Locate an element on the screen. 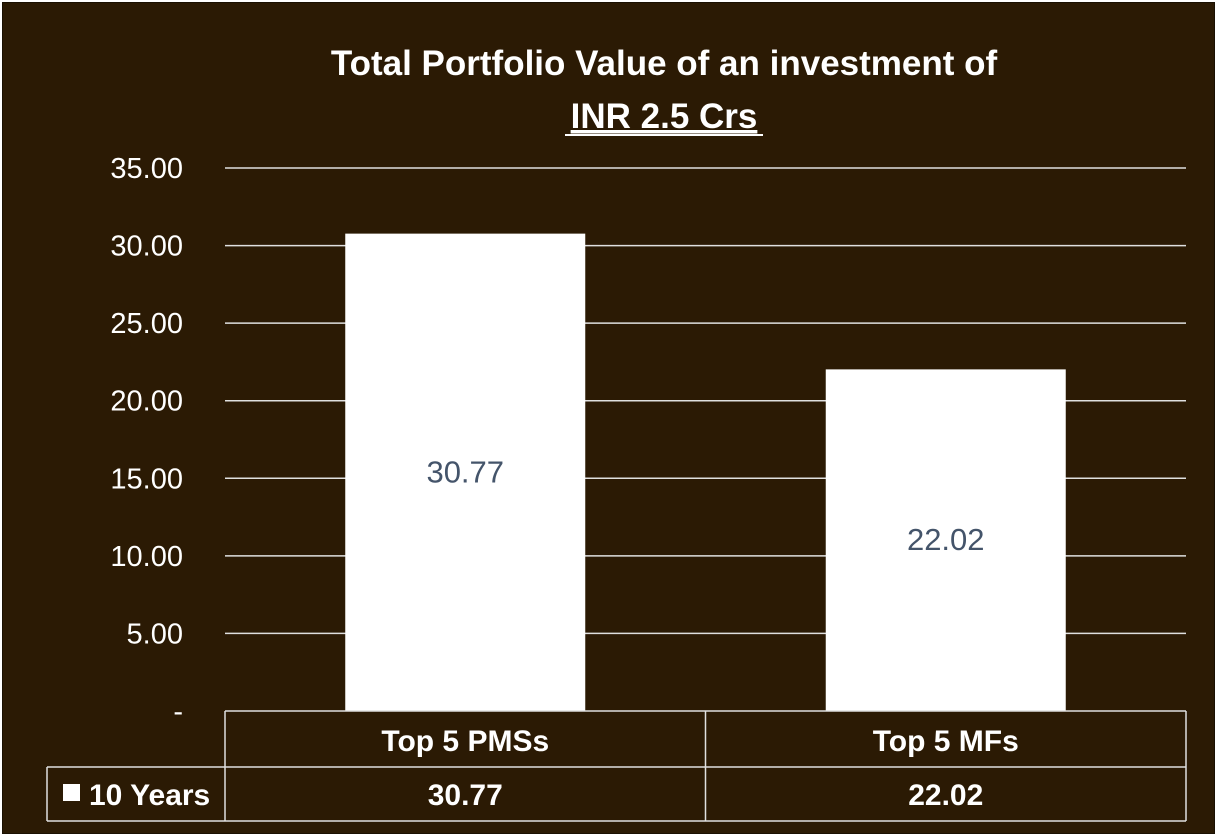  chart-subtitle: INR 2.5 Crs is located at coordinates (664, 116).